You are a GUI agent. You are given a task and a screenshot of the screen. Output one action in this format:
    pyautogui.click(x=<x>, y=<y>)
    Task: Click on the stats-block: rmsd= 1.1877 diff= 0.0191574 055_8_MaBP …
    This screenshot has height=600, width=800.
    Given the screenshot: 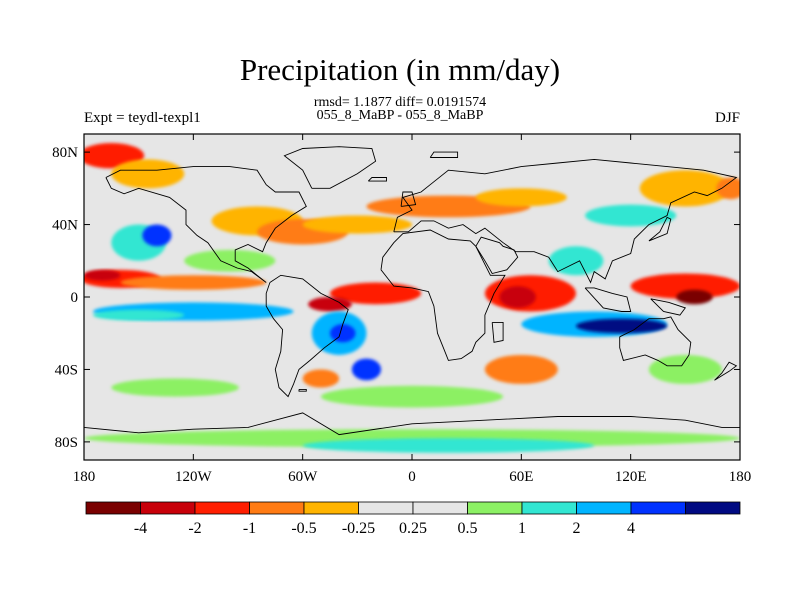 What is the action you would take?
    pyautogui.click(x=400, y=109)
    